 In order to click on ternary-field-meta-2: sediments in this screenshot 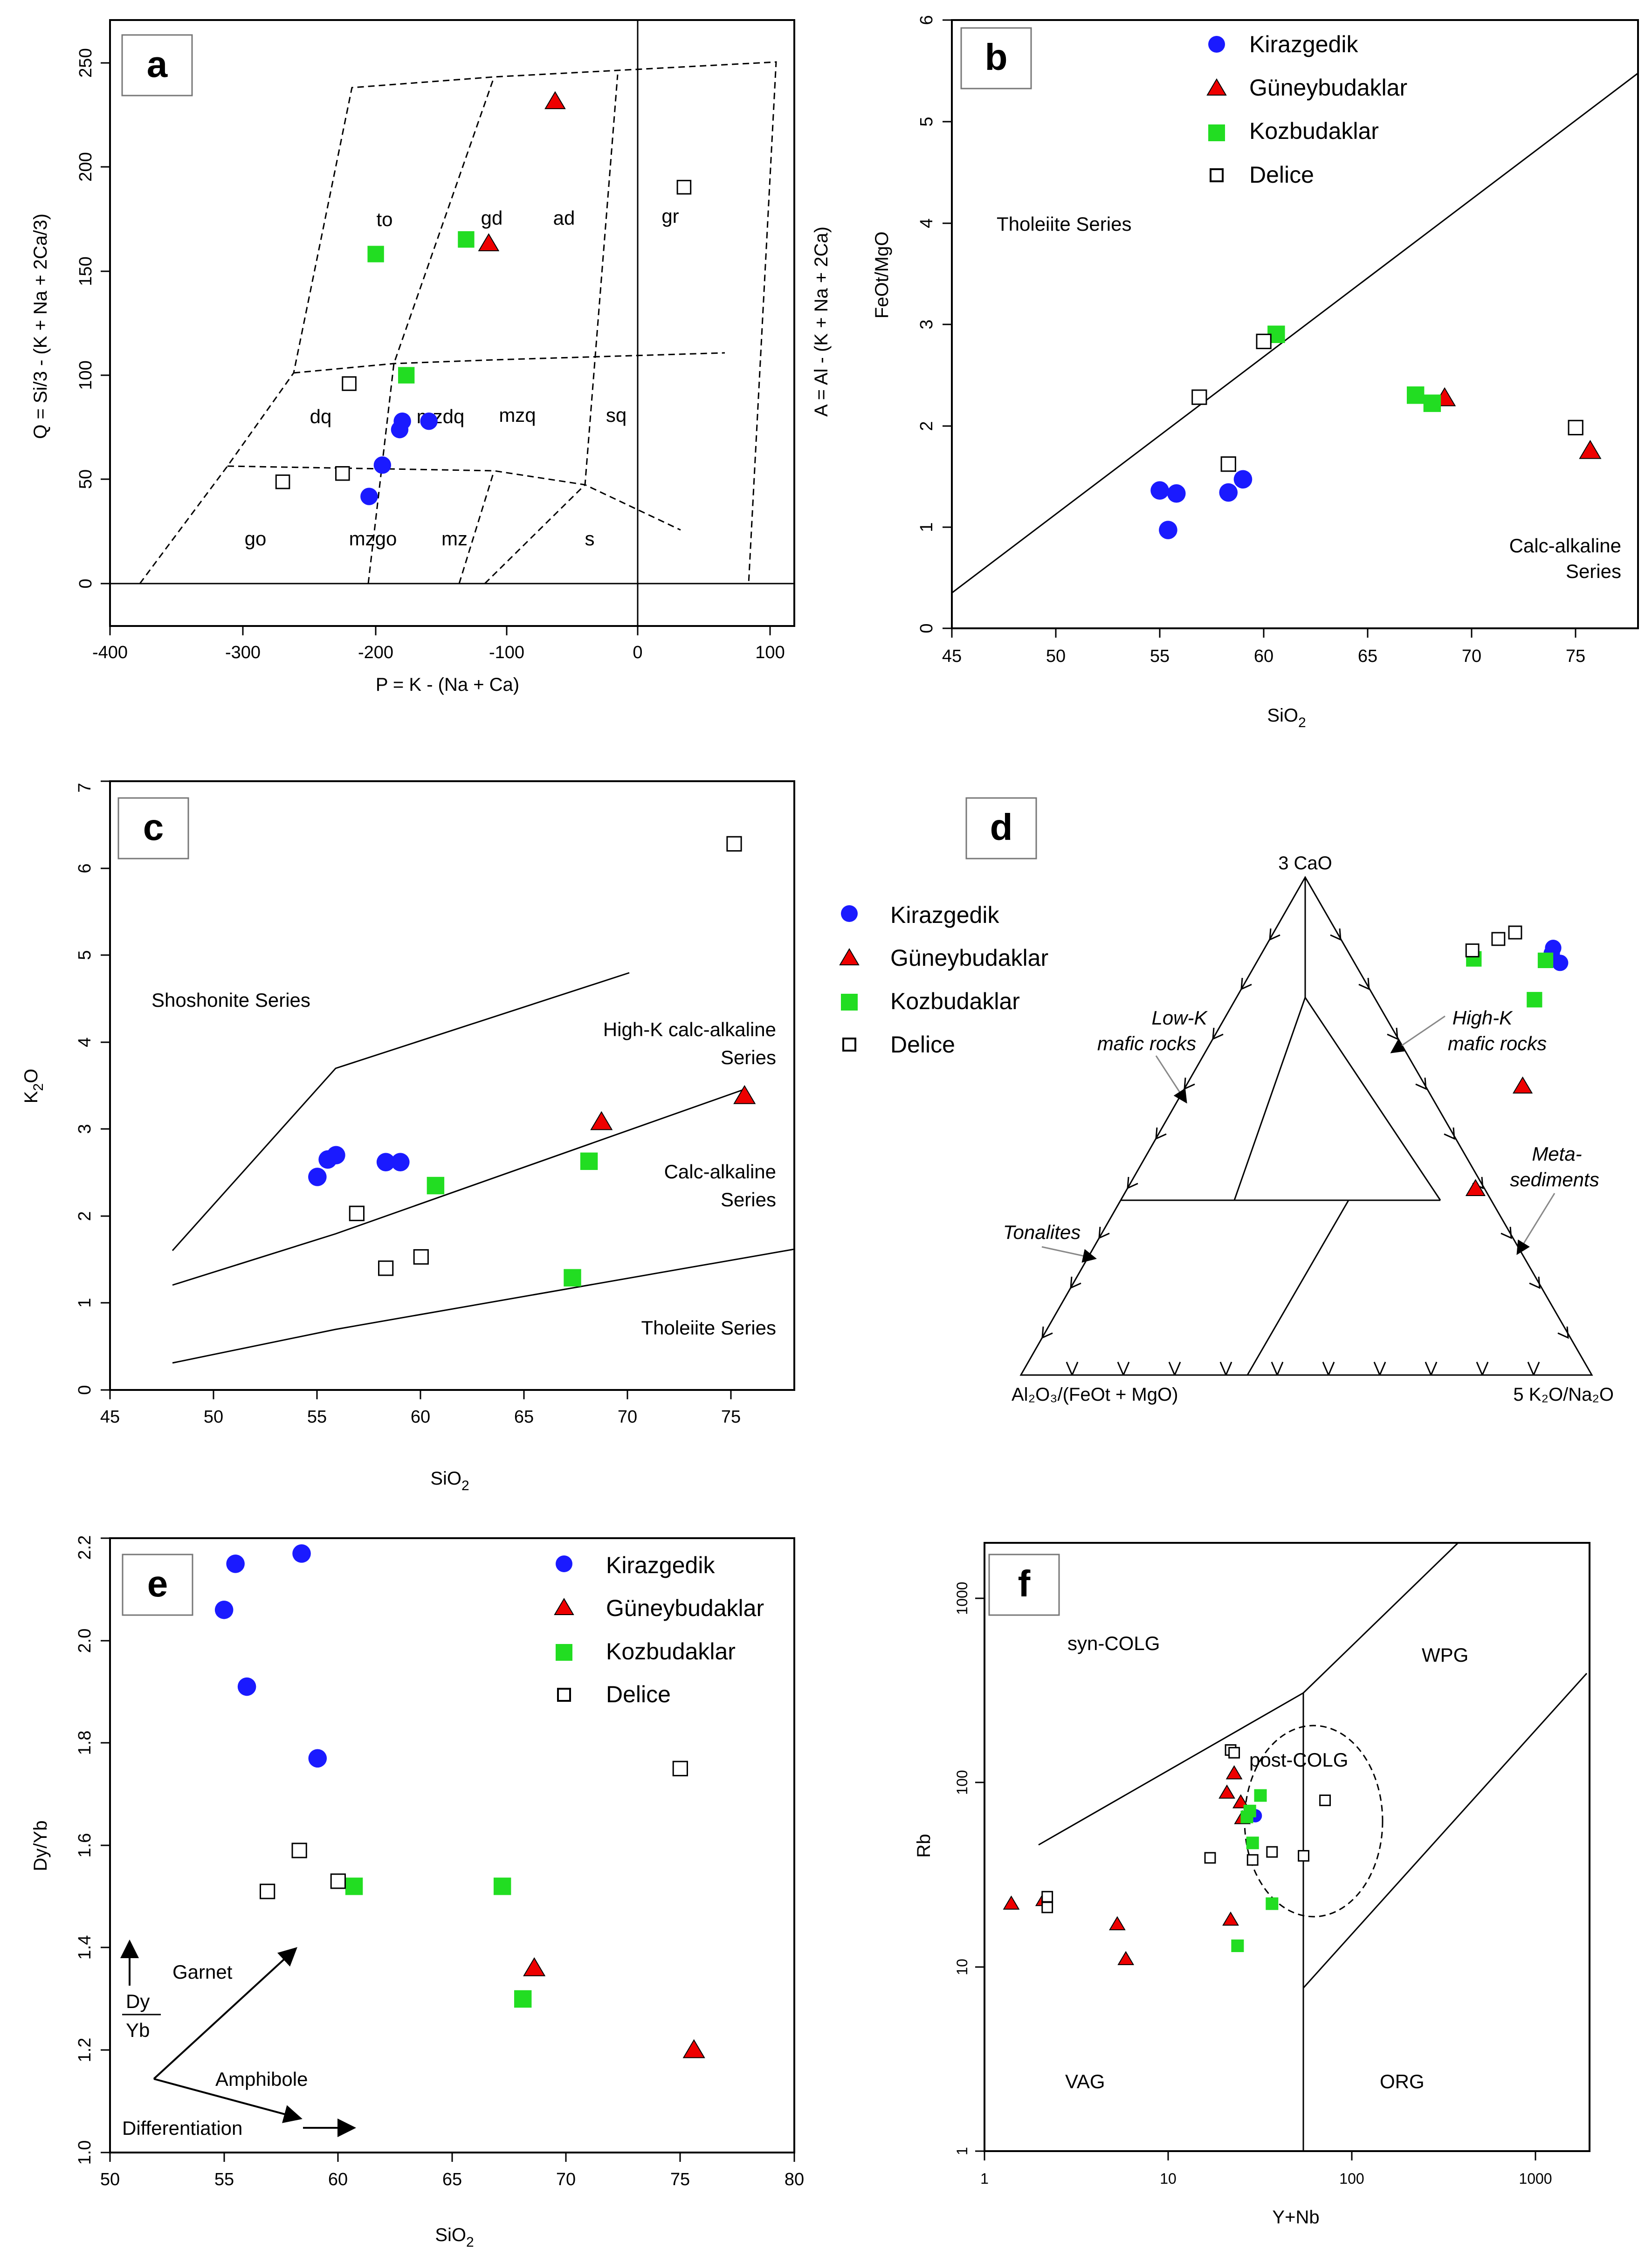, I will do `click(1554, 1179)`.